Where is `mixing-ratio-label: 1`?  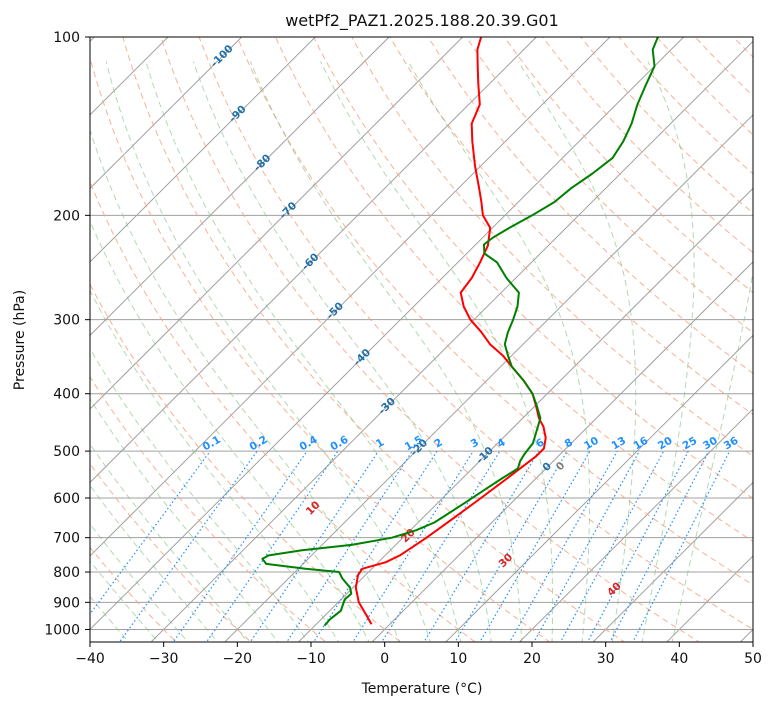 mixing-ratio-label: 1 is located at coordinates (380, 443).